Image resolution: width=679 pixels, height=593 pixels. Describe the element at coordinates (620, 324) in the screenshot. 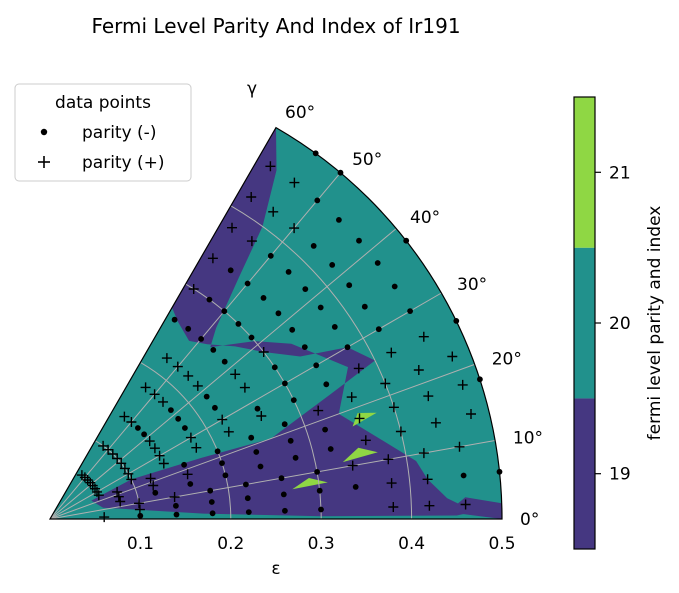

I see `colorbar-tick-label-1: 20` at that location.